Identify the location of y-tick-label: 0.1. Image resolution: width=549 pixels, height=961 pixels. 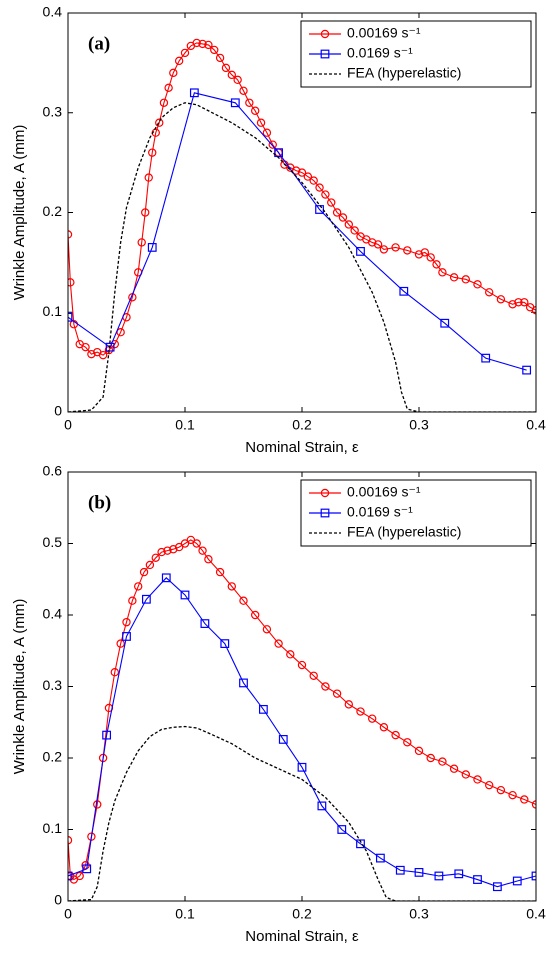
(53, 828).